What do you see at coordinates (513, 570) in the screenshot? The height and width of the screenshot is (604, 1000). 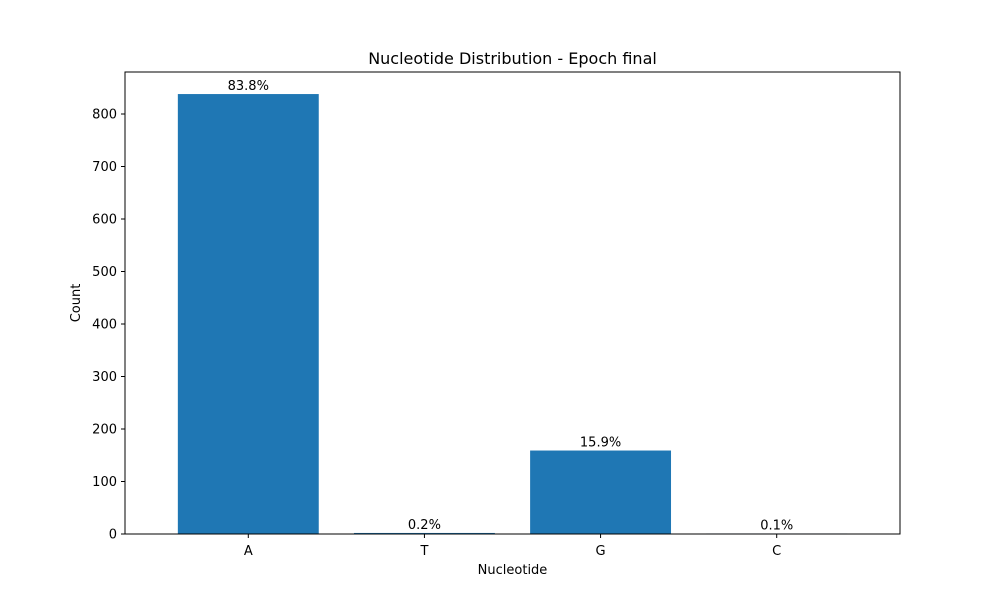 I see `x-axis-label: Nucleotide` at bounding box center [513, 570].